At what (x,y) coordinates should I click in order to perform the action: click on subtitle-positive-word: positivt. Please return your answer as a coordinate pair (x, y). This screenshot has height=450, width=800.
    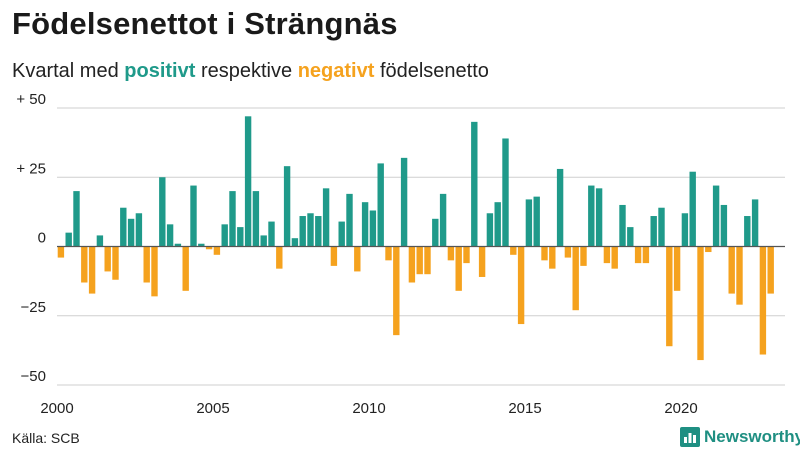
    Looking at the image, I should click on (160, 71).